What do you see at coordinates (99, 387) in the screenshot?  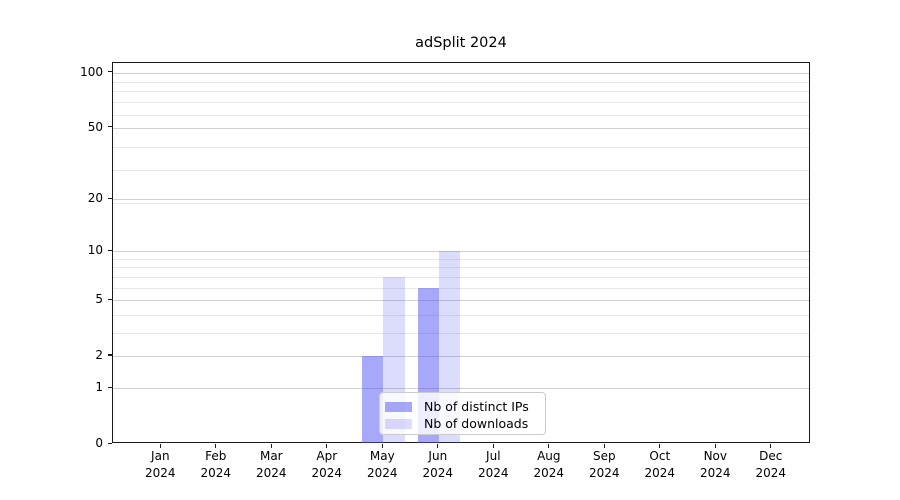 I see `y-tick-label: 1` at bounding box center [99, 387].